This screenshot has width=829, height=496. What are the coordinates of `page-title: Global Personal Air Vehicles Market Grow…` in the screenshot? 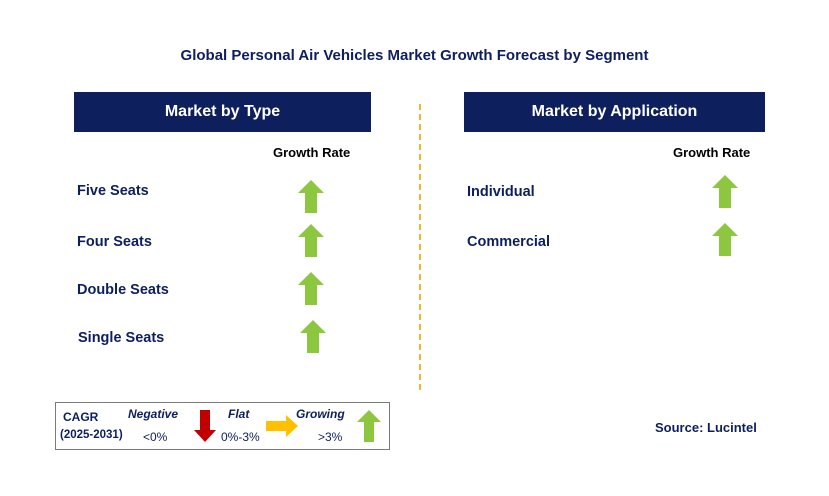 It's located at (414, 55).